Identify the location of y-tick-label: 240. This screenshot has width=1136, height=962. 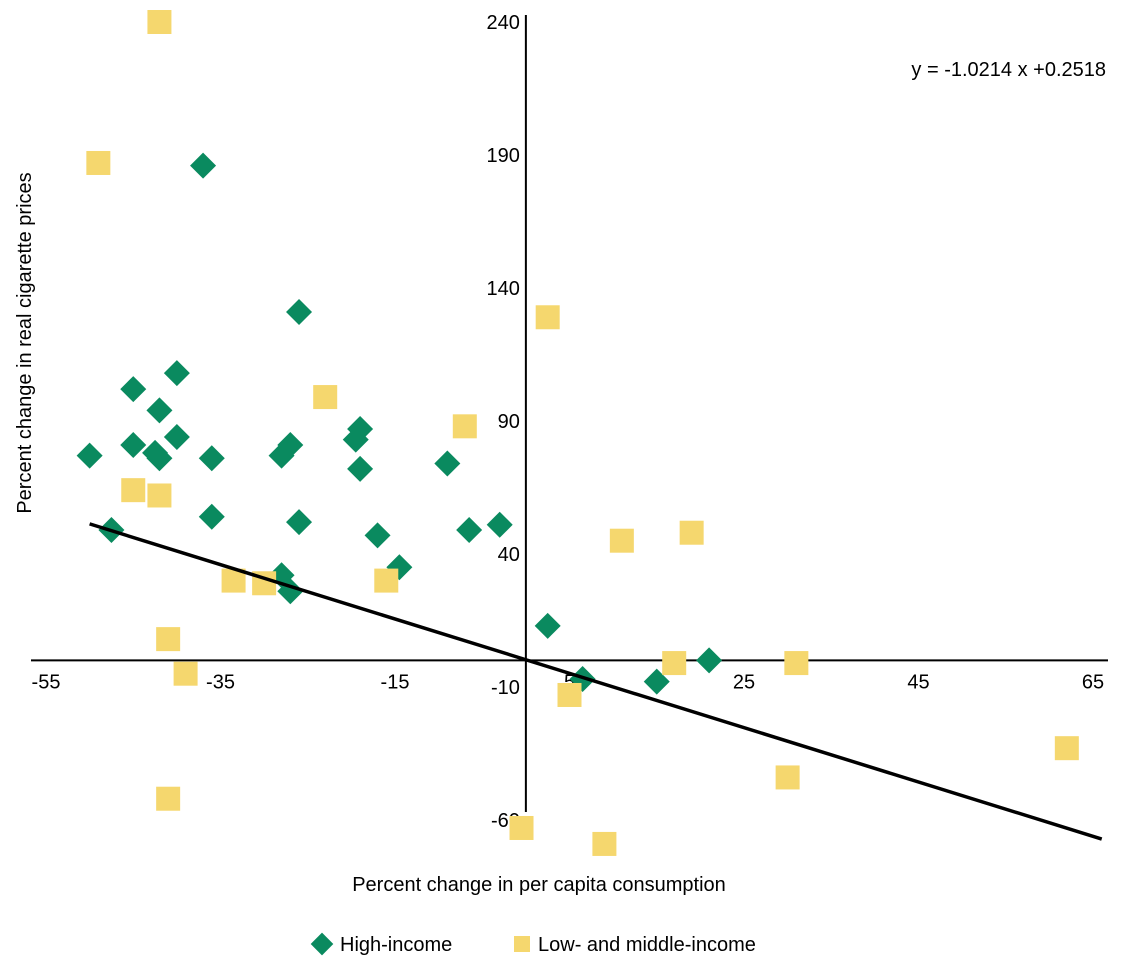
(503, 23).